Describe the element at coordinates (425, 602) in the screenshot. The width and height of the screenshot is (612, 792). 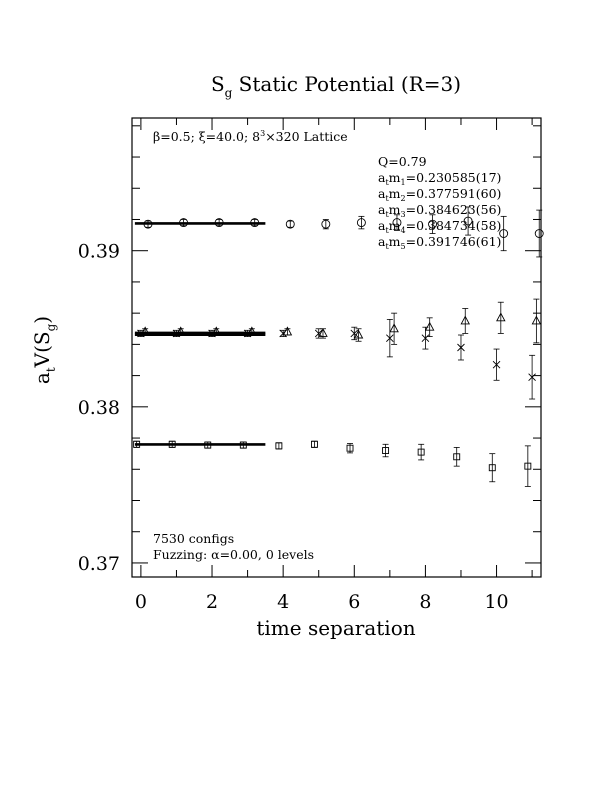
I see `x-tick-label: 8` at that location.